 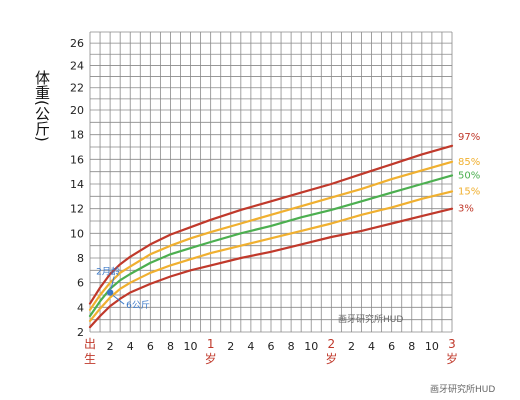 What do you see at coordinates (77, 184) in the screenshot?
I see `y-tick-label: 14` at bounding box center [77, 184].